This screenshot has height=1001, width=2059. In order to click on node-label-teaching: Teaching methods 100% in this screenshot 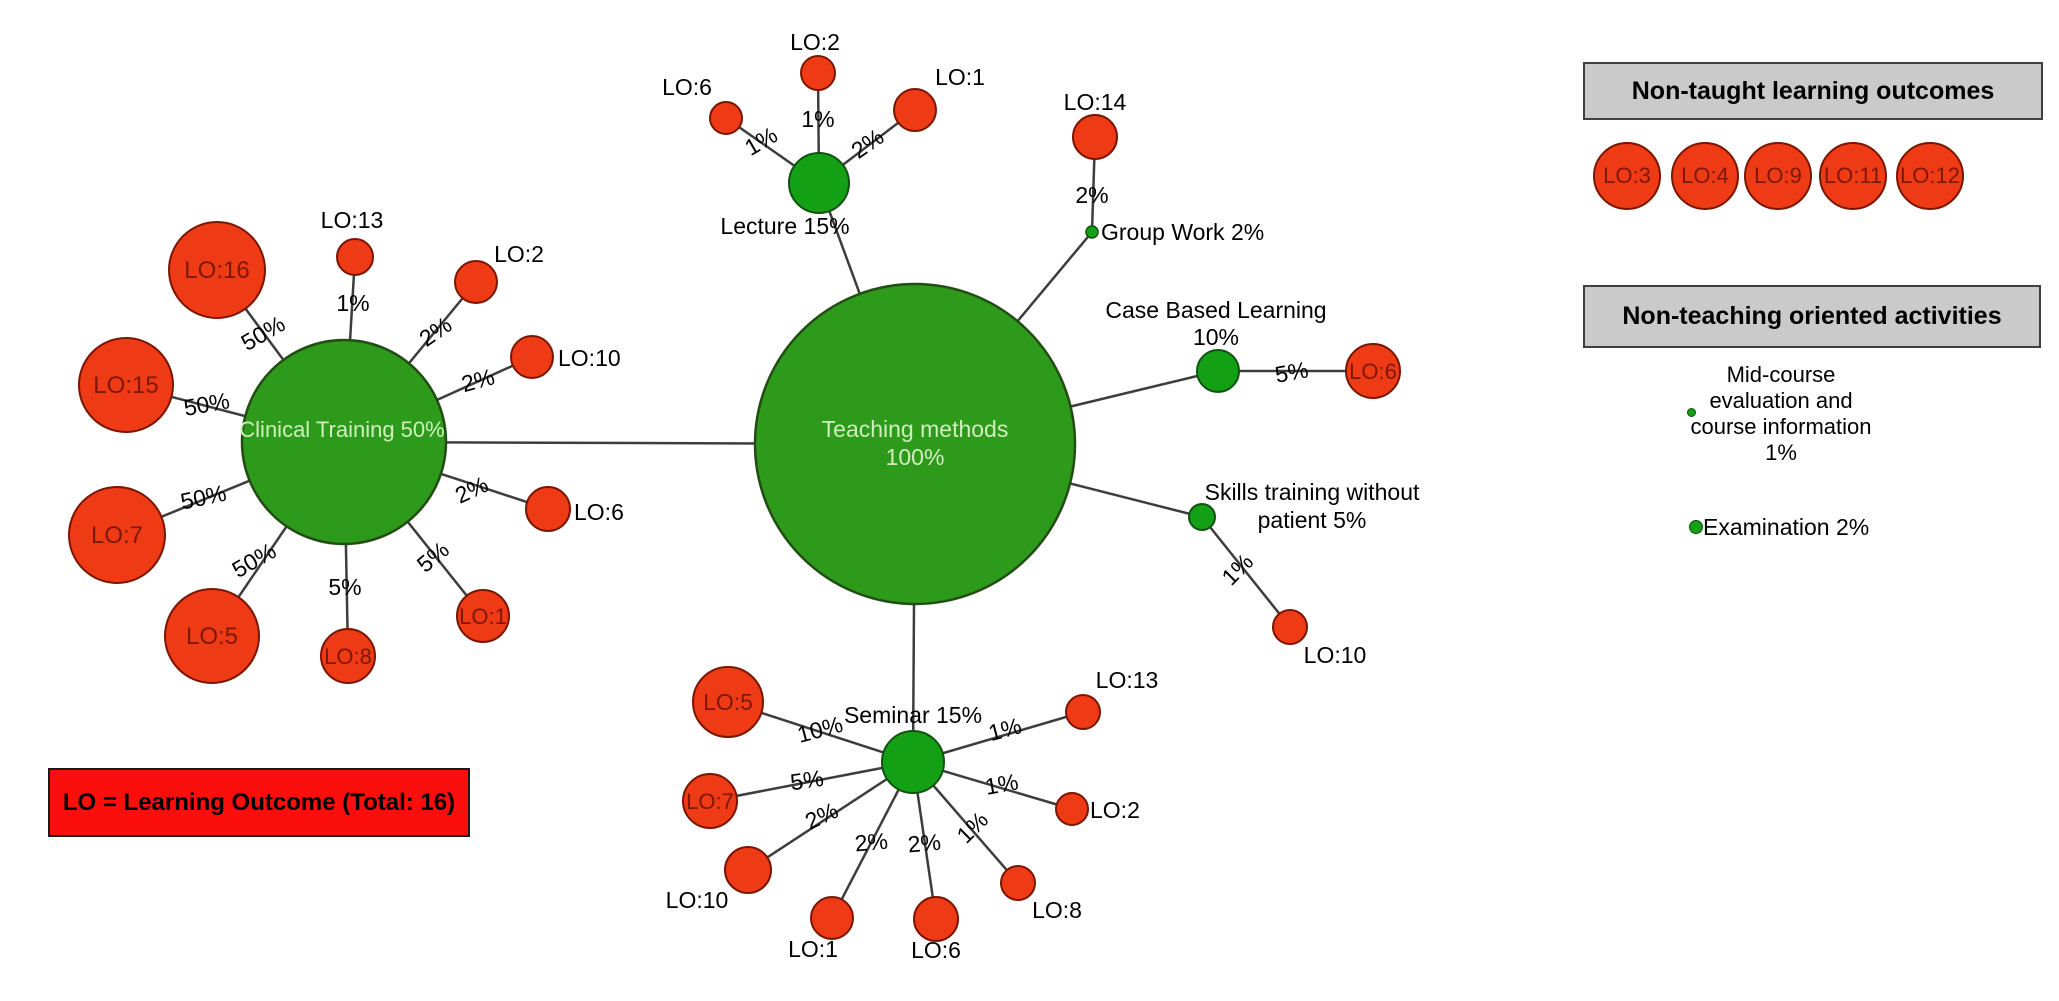, I will do `click(915, 443)`.